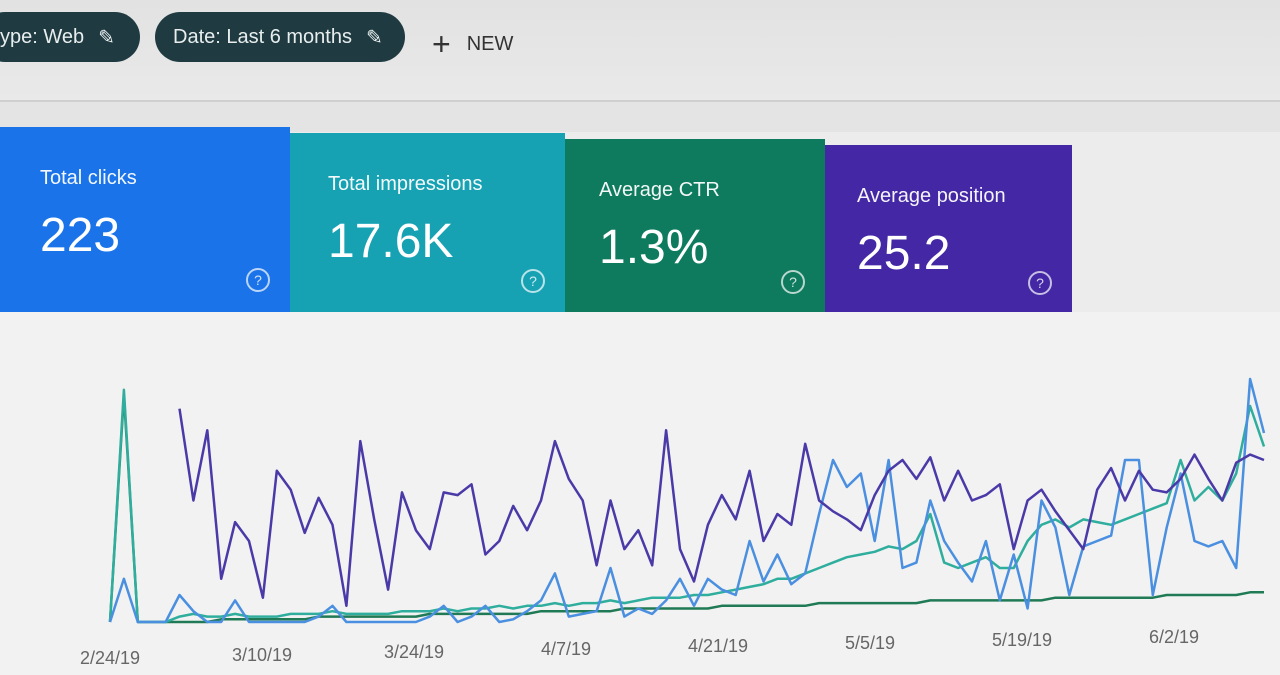 The width and height of the screenshot is (1280, 675). I want to click on card-title: Total impressions, so click(405, 184).